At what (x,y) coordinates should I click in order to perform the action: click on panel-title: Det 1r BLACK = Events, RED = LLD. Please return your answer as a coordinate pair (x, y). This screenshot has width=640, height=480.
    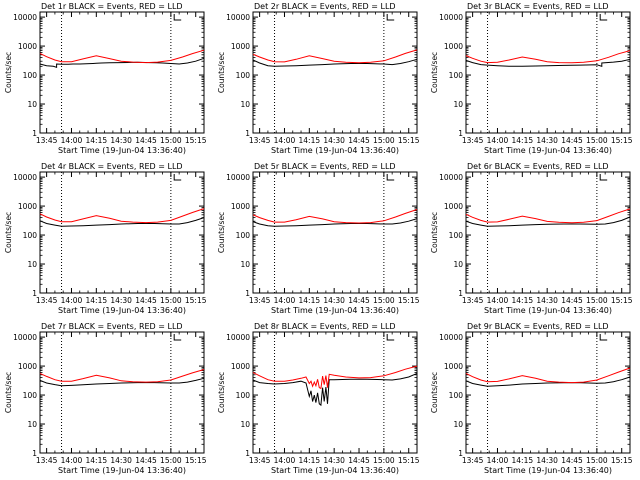
    Looking at the image, I should click on (112, 6).